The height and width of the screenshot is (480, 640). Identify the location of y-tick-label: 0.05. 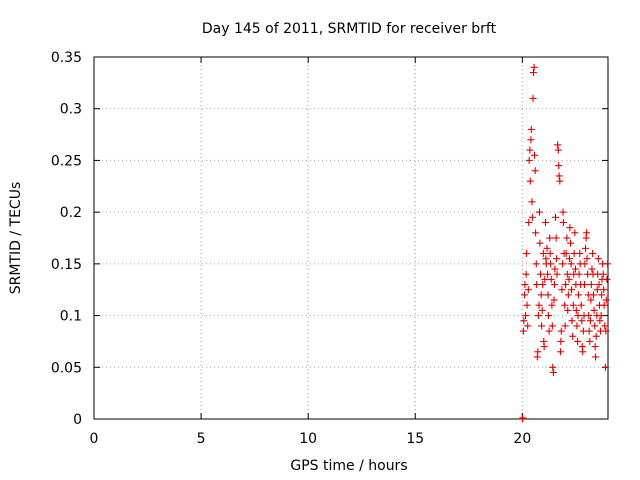
(66, 368).